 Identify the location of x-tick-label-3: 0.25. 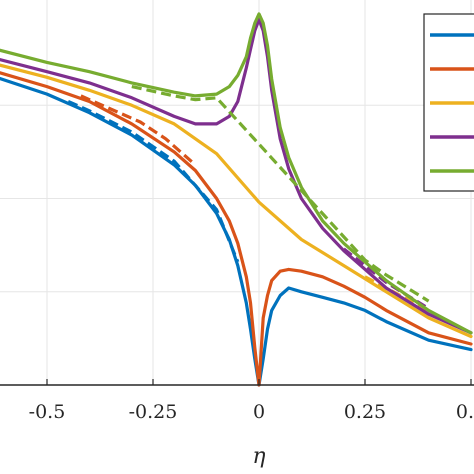
(365, 412).